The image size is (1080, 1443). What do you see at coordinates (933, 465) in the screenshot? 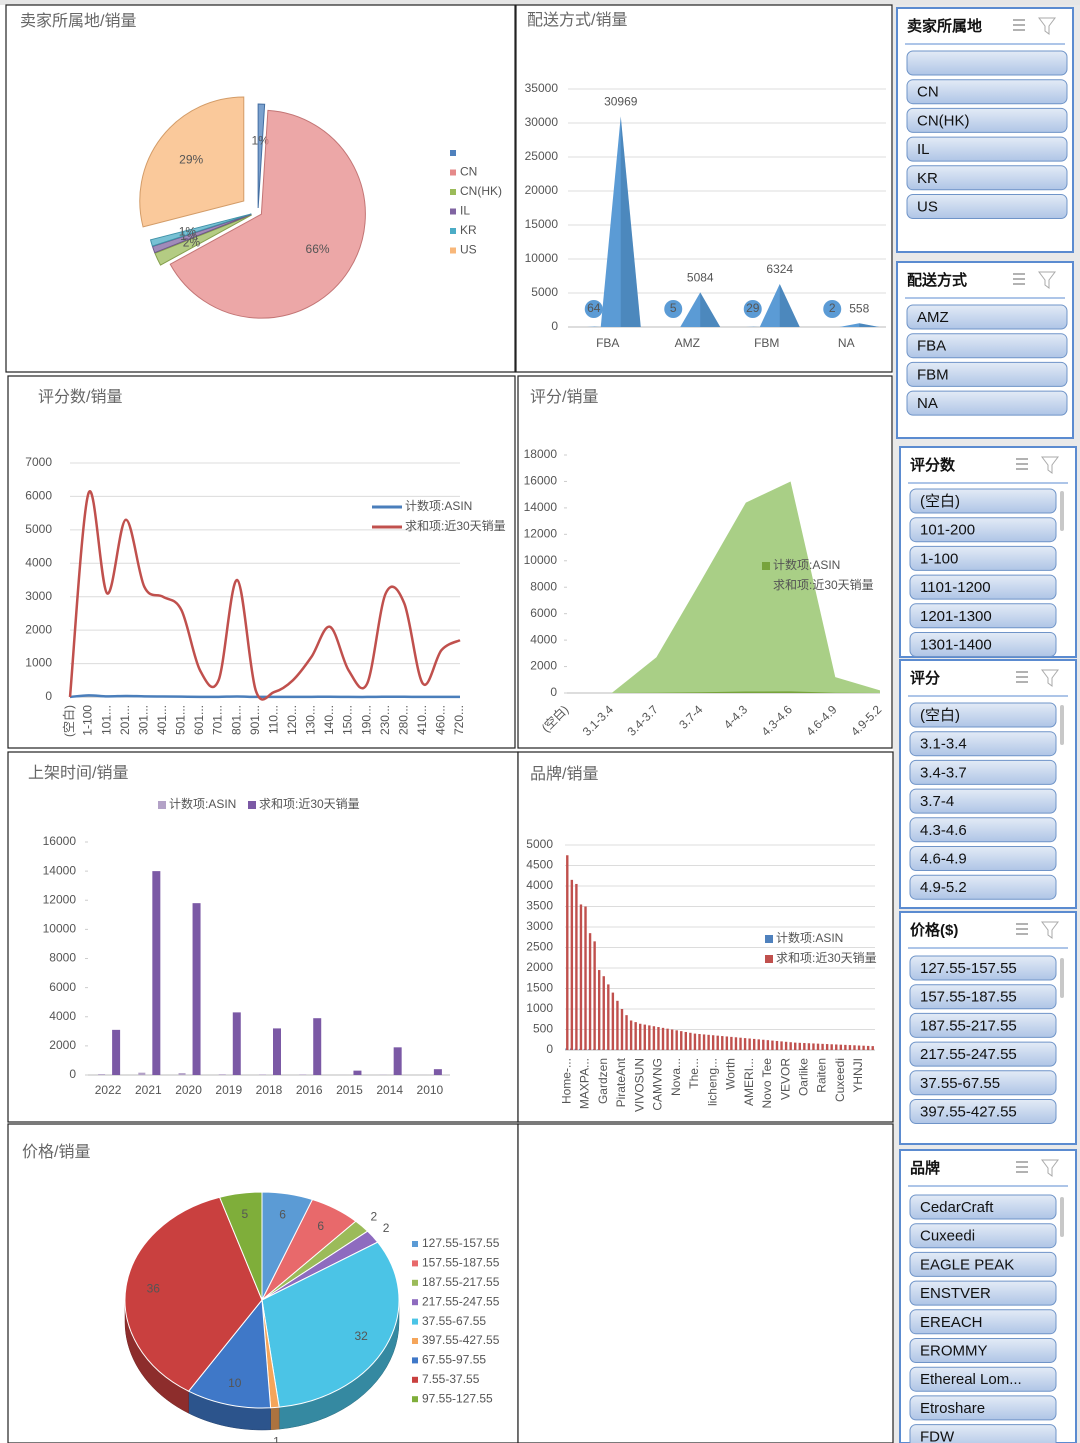
I see `slicer-title: 评分数` at bounding box center [933, 465].